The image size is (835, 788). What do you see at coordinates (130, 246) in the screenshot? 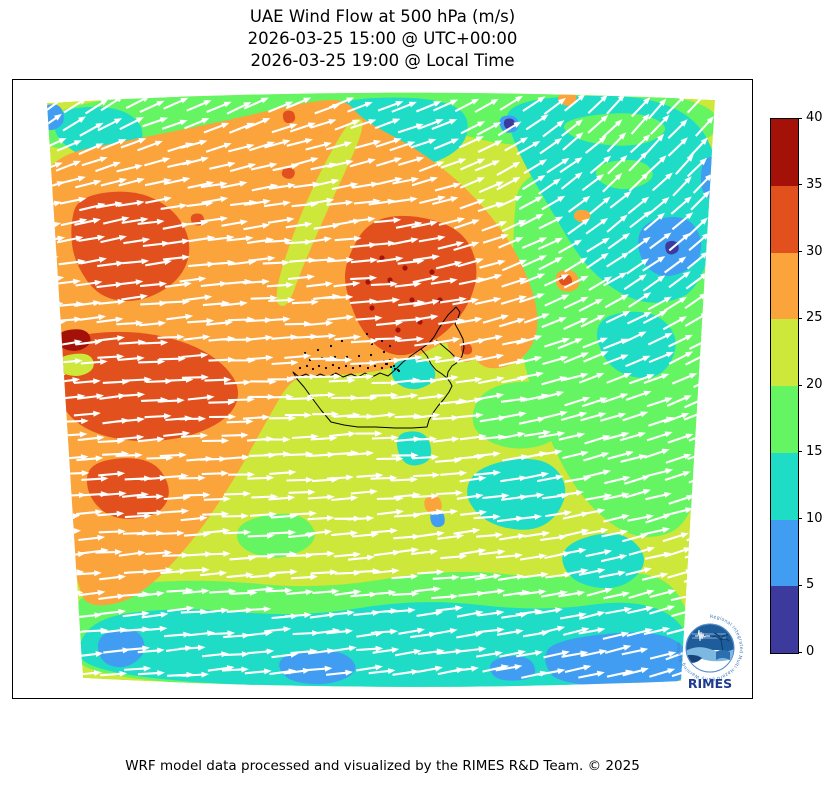
I see `speed-patch-red-left-upper` at bounding box center [130, 246].